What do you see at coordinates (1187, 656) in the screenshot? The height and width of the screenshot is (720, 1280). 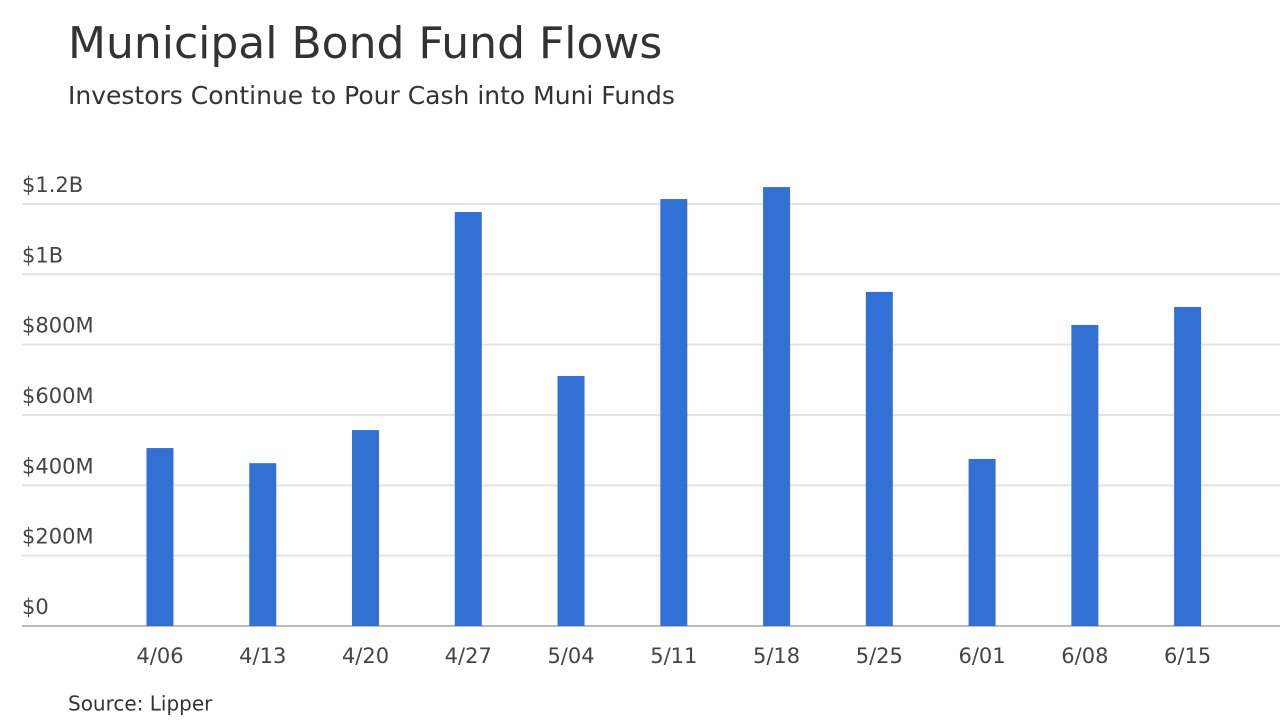 I see `x-tick-label: 6/15` at bounding box center [1187, 656].